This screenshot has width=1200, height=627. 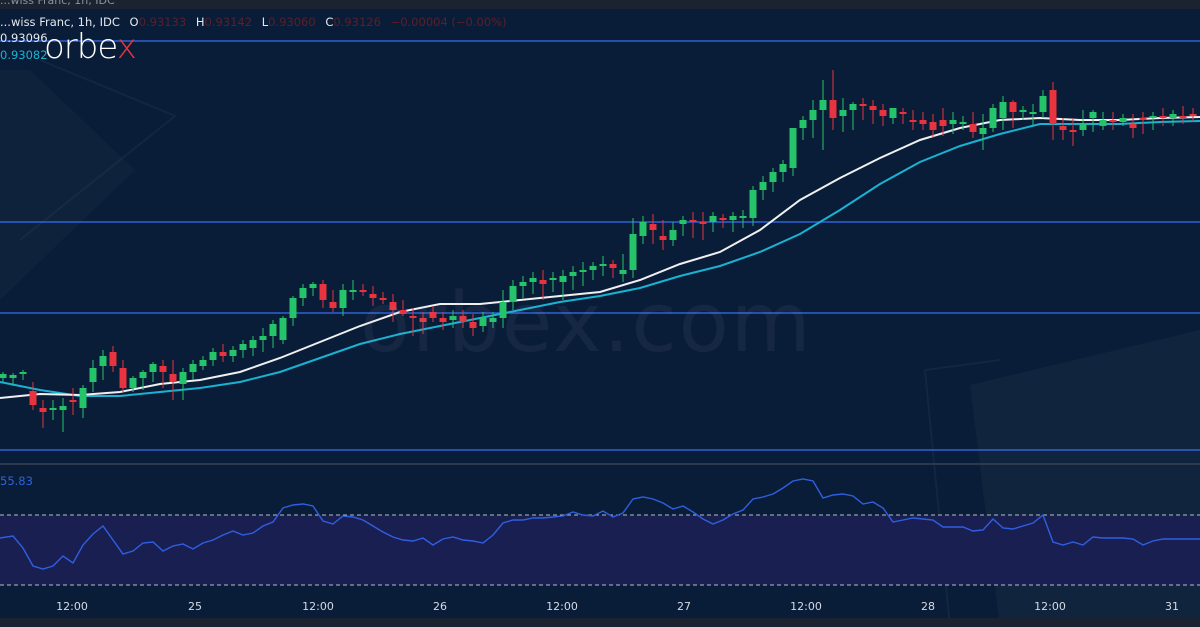 I want to click on time-axis: 12:00 25 12:00 26 12:00 27 12:00 28 12:00 31, so click(x=600, y=609).